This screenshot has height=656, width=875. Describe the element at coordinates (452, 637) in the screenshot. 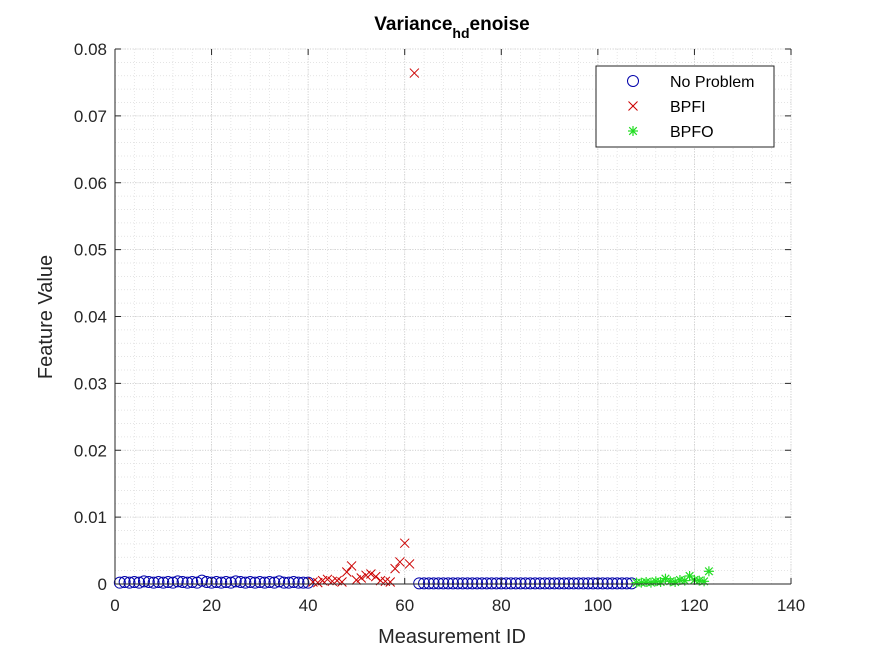

I see `x-axis-label: Measurement ID` at that location.